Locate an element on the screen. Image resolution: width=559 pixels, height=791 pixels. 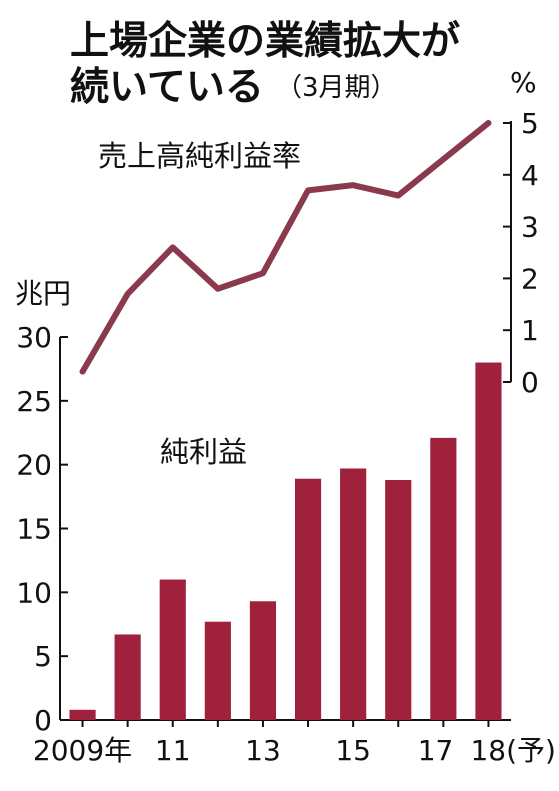
x-axis-tick-label: 17 is located at coordinates (436, 750).